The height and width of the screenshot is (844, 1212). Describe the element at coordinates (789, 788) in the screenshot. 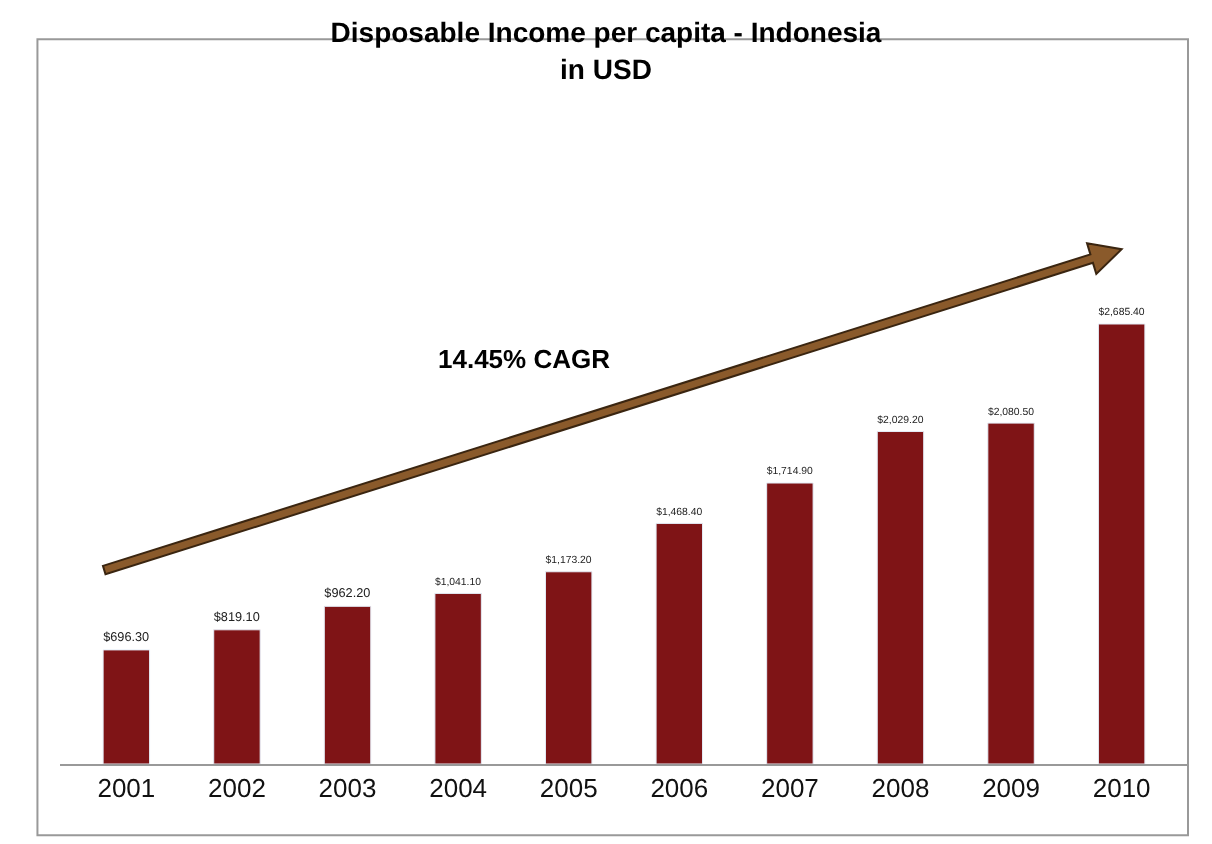

I see `x-tick-label: 2007` at that location.